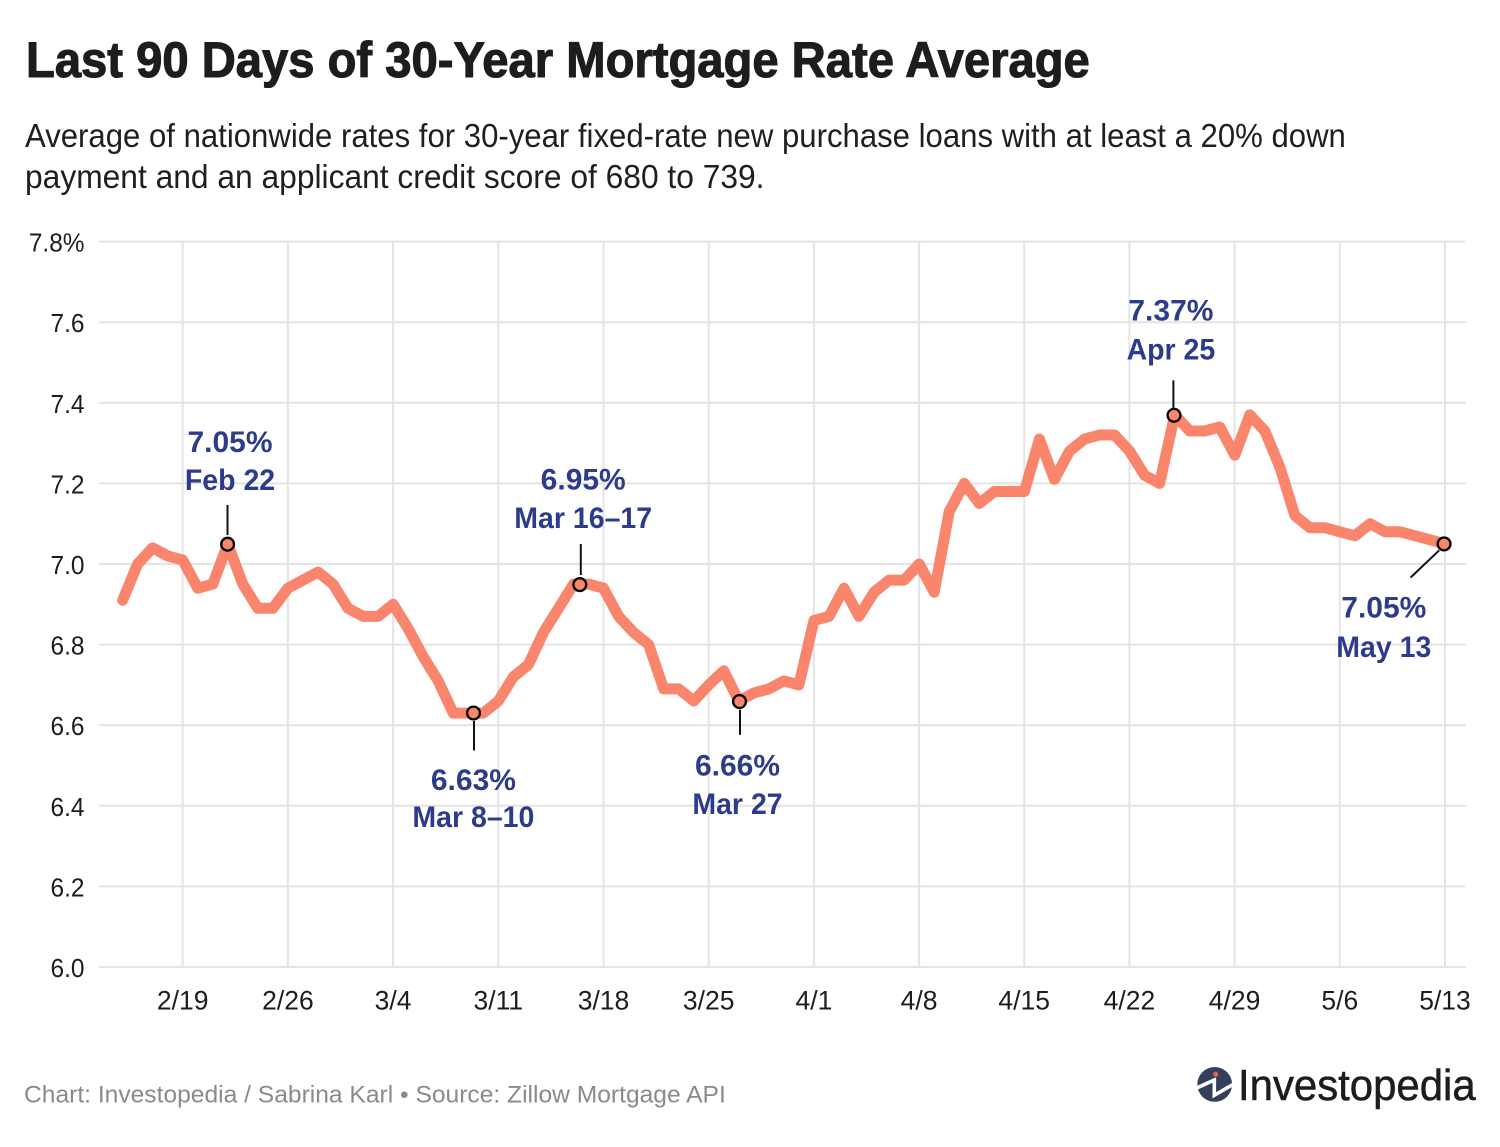 The height and width of the screenshot is (1147, 1500). What do you see at coordinates (393, 1001) in the screenshot?
I see `svg-text: 3/4` at bounding box center [393, 1001].